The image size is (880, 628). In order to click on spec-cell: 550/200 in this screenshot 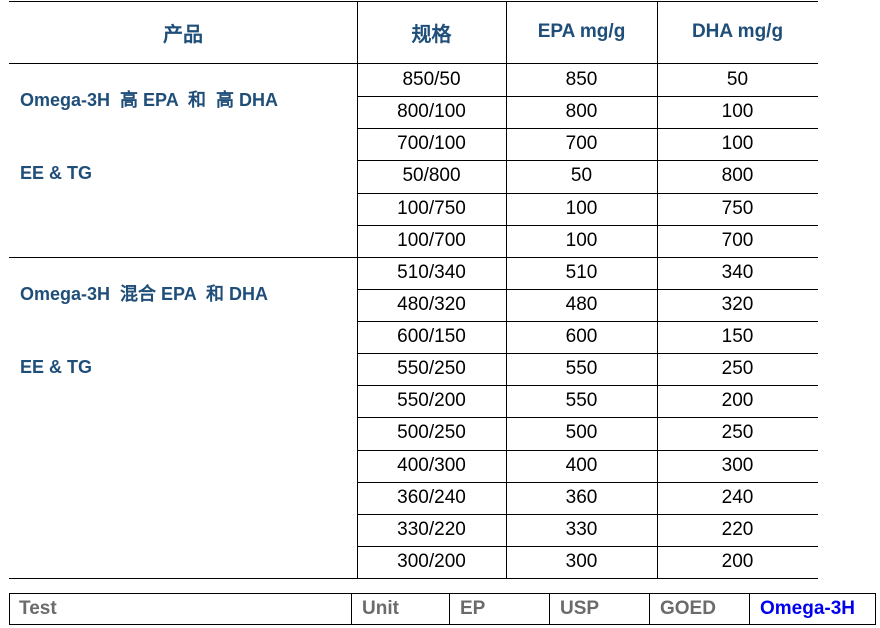, I will do `click(431, 401)`.